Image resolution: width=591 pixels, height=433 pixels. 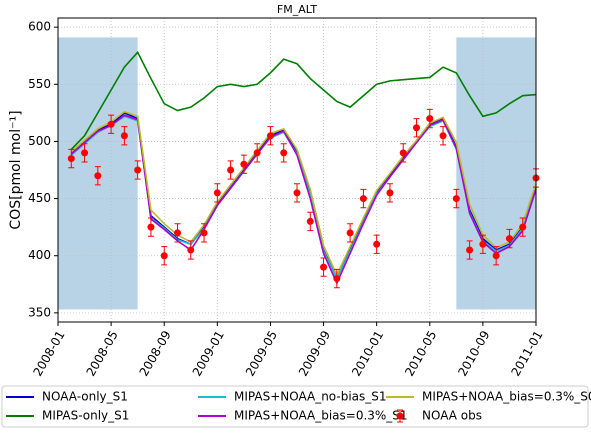 I want to click on x-tick-label: 2008-05, so click(x=102, y=353).